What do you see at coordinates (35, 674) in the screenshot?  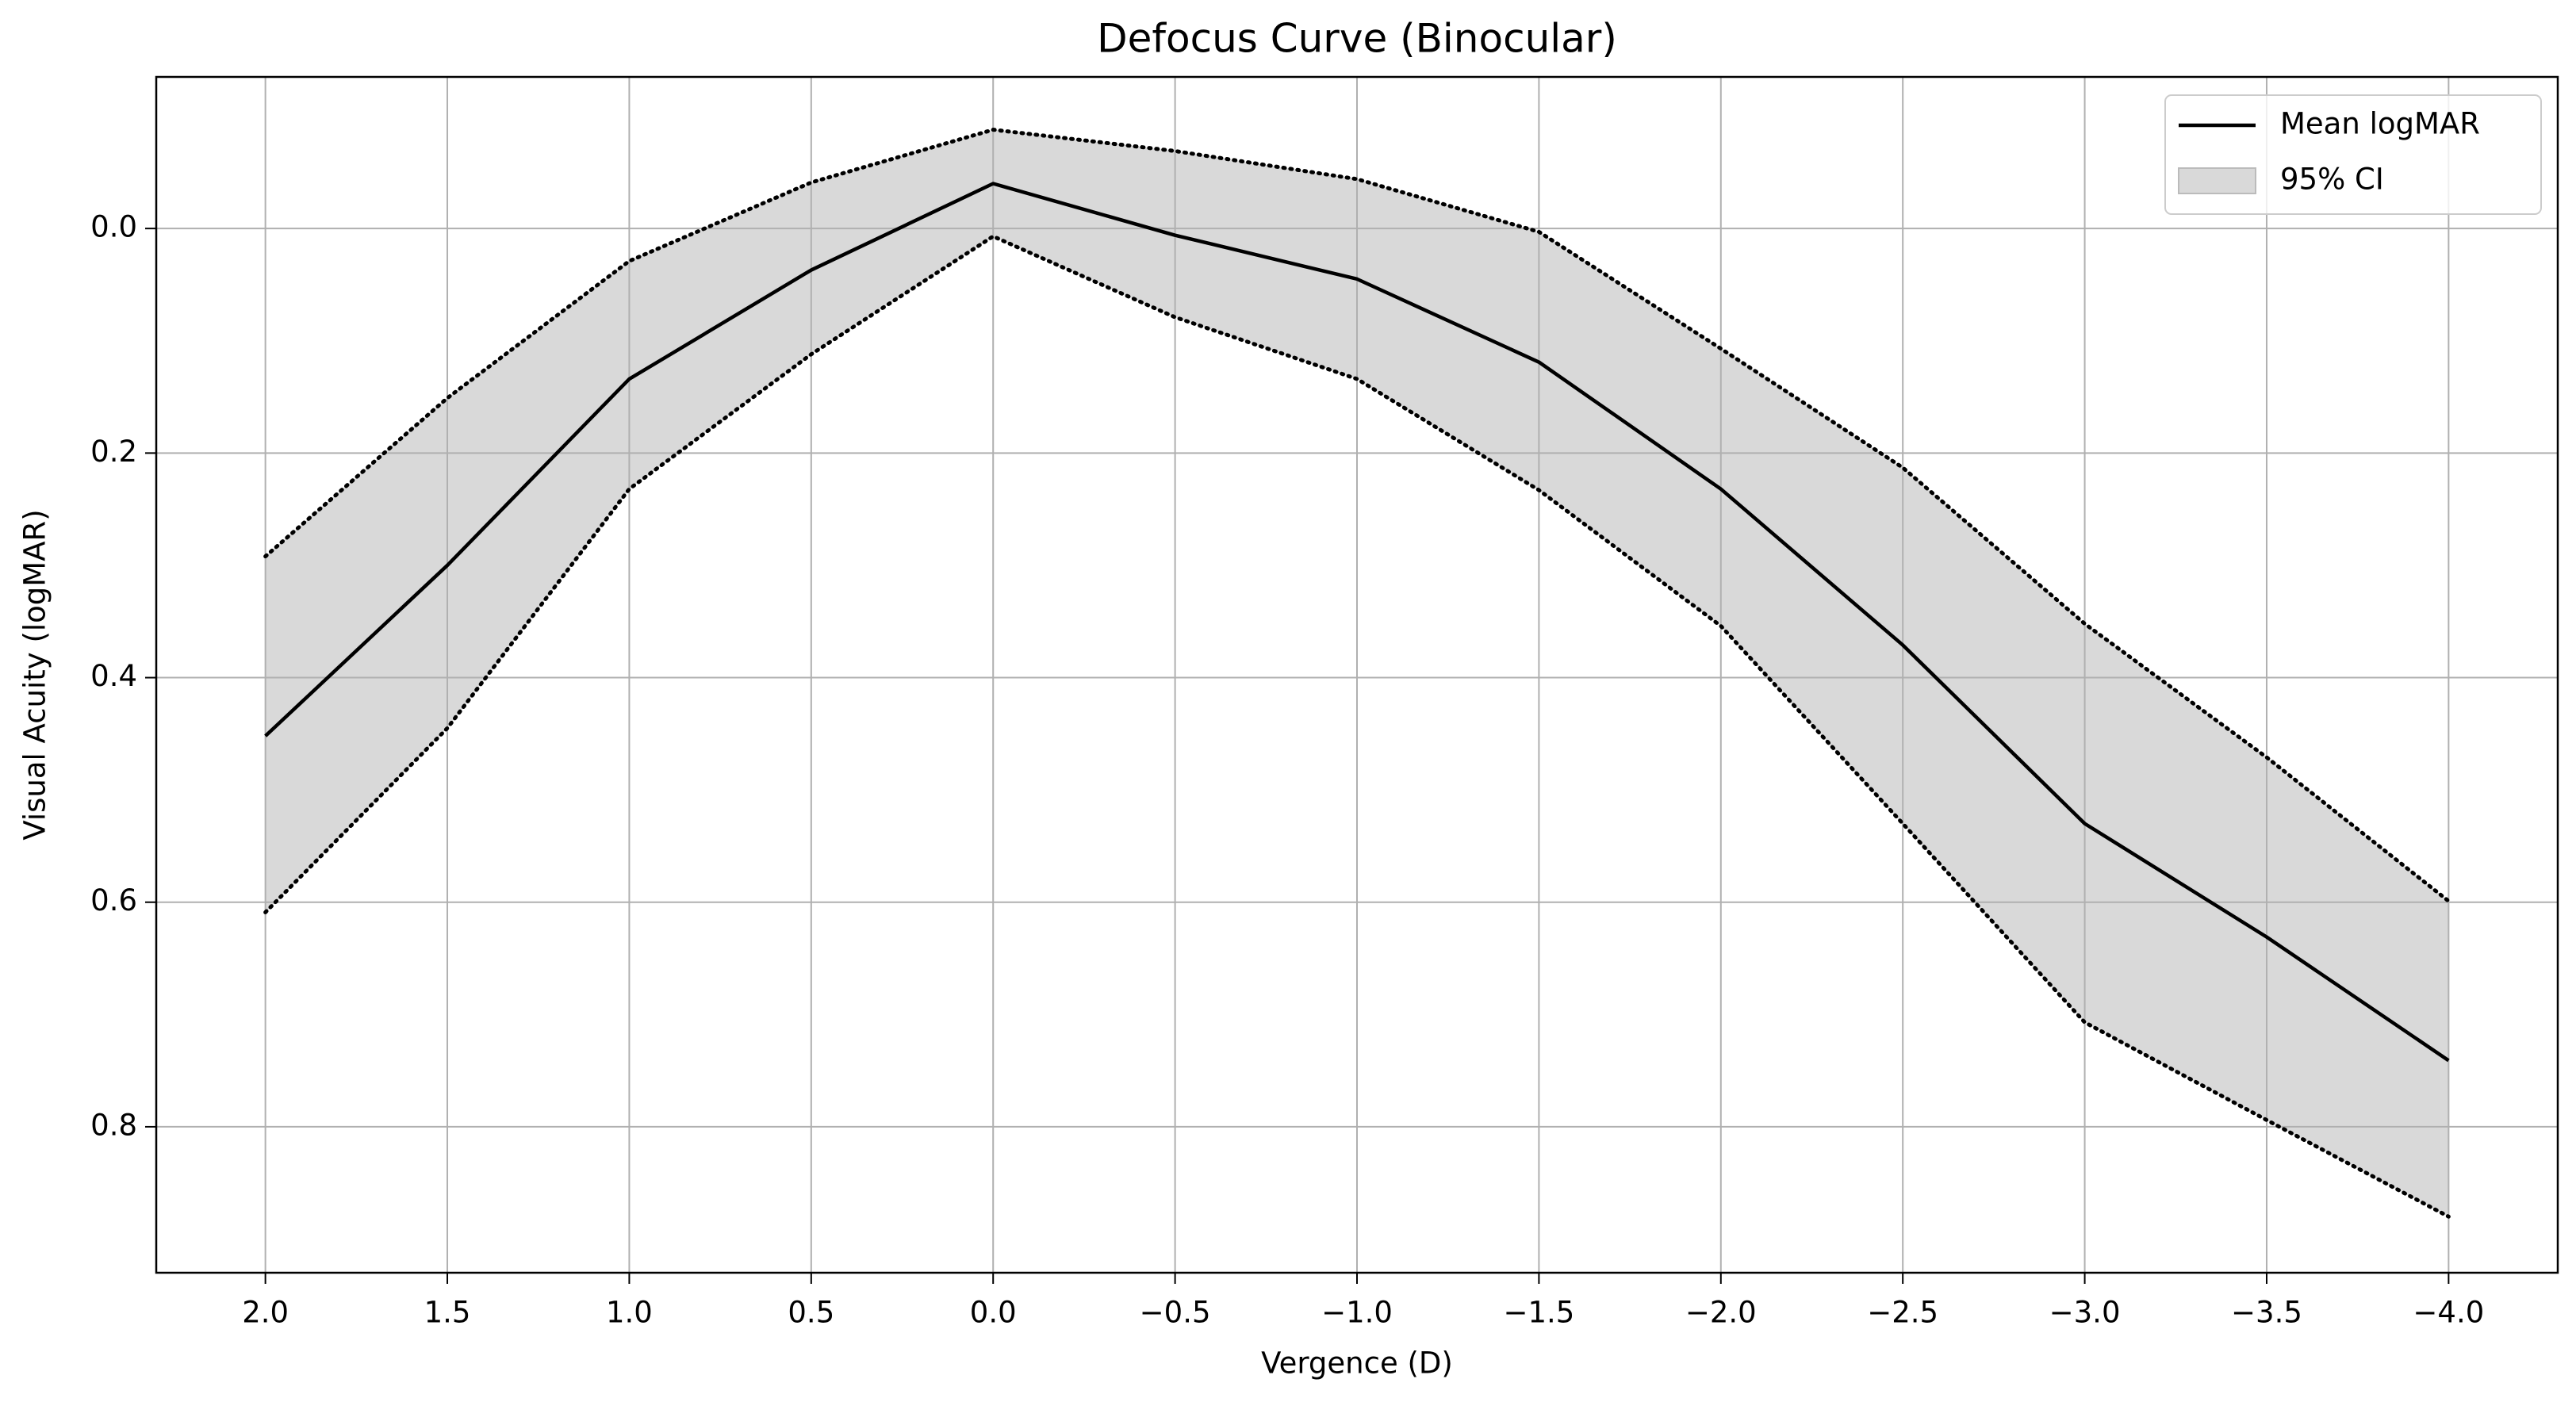 I see `y-axis-label: Visual Acuity (logMAR)` at bounding box center [35, 674].